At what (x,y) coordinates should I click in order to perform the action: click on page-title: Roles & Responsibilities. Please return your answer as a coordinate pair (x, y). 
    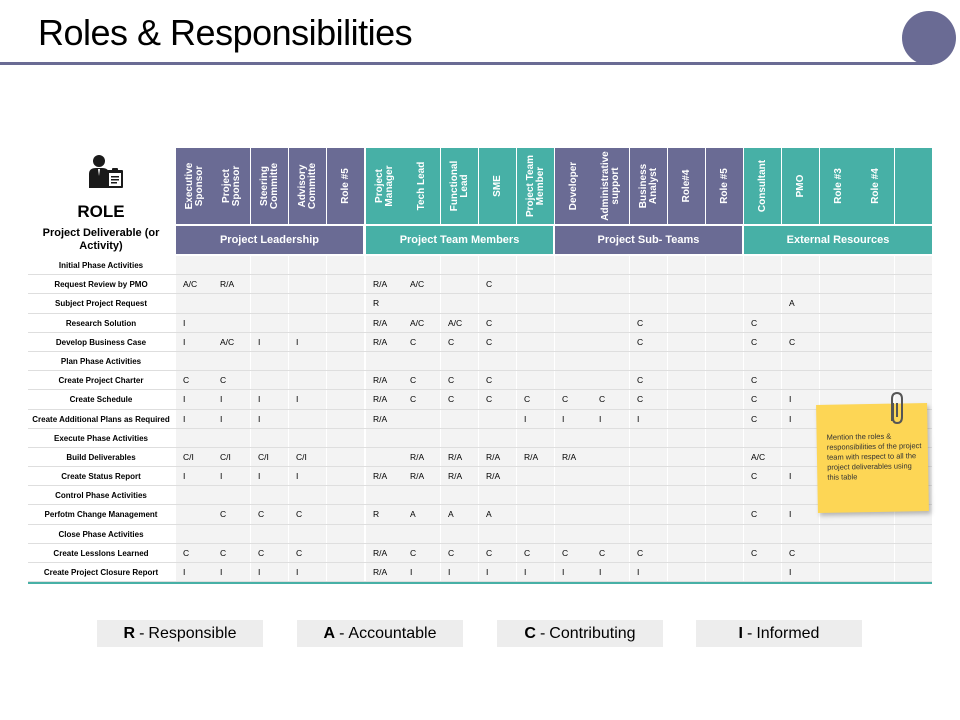
    Looking at the image, I should click on (225, 32).